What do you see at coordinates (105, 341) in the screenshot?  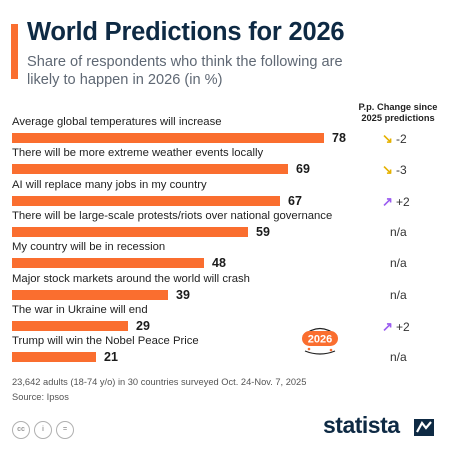 I see `category-label: Trump will win the Nobel Peace Price` at bounding box center [105, 341].